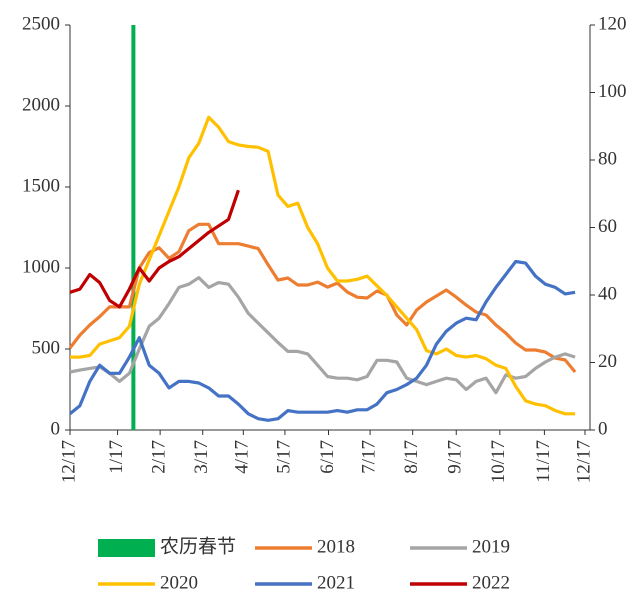 The width and height of the screenshot is (640, 596). Describe the element at coordinates (41, 266) in the screenshot. I see `y-tick-label: 1000` at that location.